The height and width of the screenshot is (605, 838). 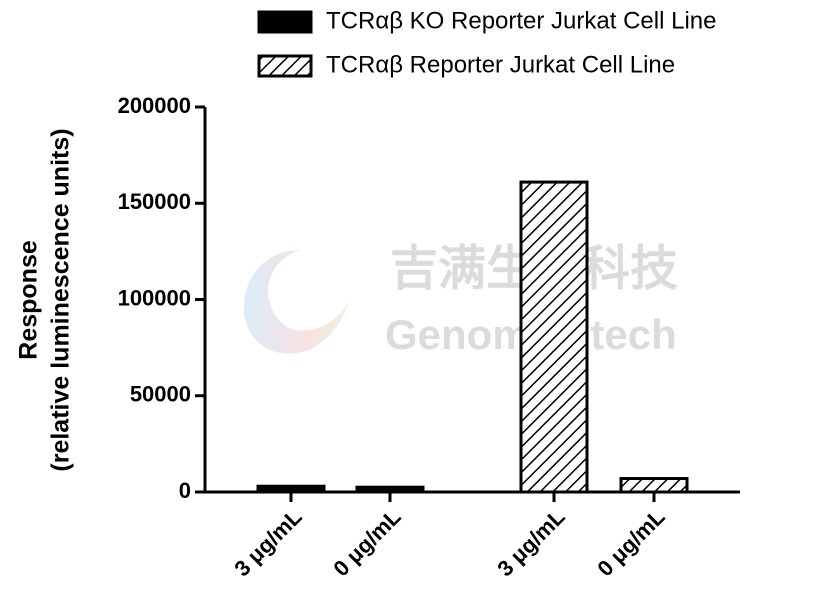 What do you see at coordinates (296, 302) in the screenshot?
I see `watermark-logo` at bounding box center [296, 302].